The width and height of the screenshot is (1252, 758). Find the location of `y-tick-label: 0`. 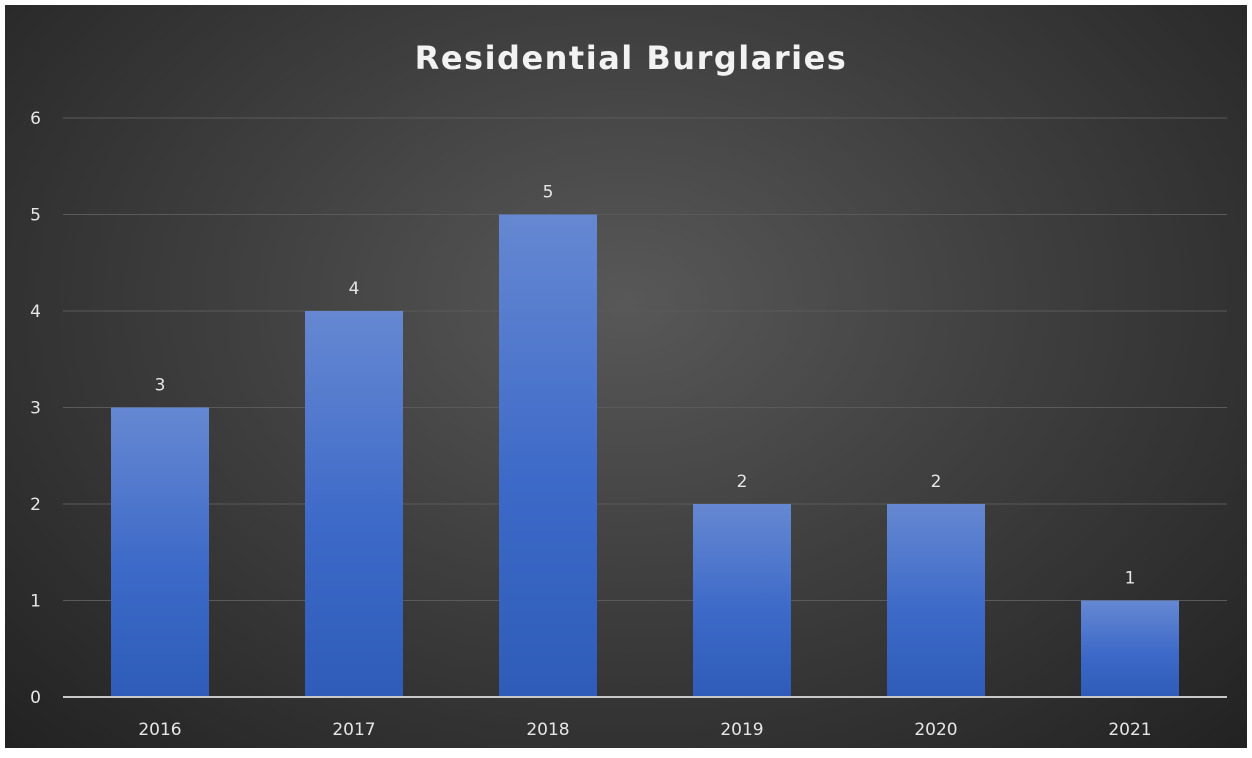

y-tick-label: 0 is located at coordinates (35, 698).